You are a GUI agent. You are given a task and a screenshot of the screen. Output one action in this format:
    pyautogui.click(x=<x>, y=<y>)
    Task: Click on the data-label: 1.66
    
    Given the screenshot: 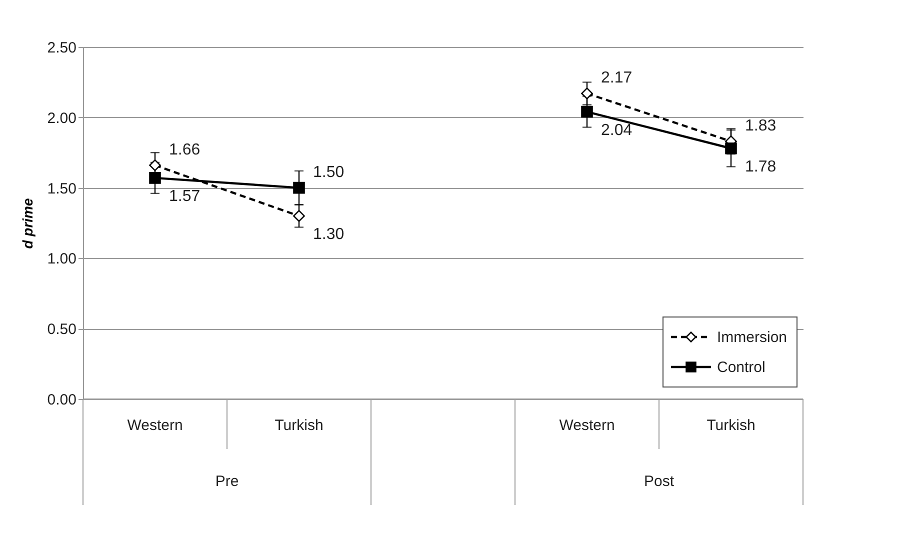 What is the action you would take?
    pyautogui.click(x=184, y=149)
    